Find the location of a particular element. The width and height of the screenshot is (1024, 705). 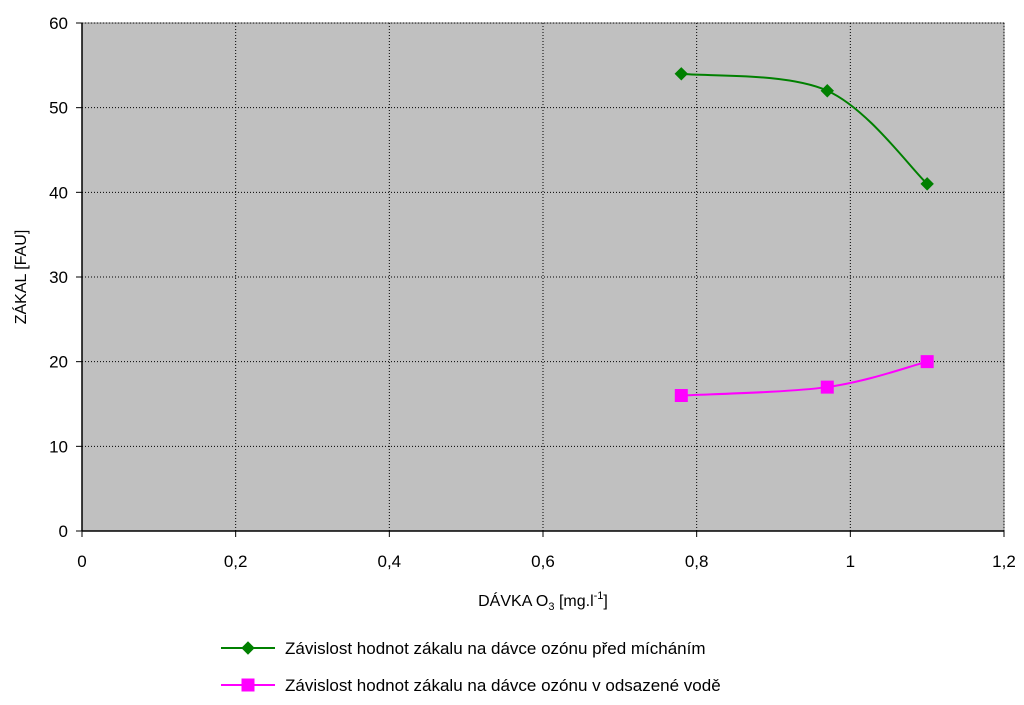

y-ticks: 0 10 20 30 40 50 60 is located at coordinates (65, 277).